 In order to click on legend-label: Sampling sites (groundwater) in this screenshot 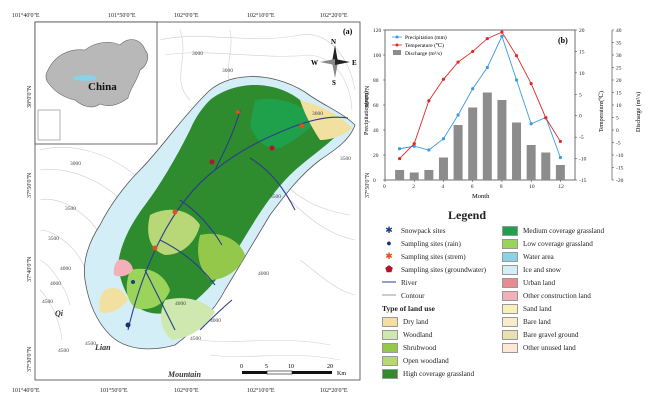, I will do `click(444, 269)`.